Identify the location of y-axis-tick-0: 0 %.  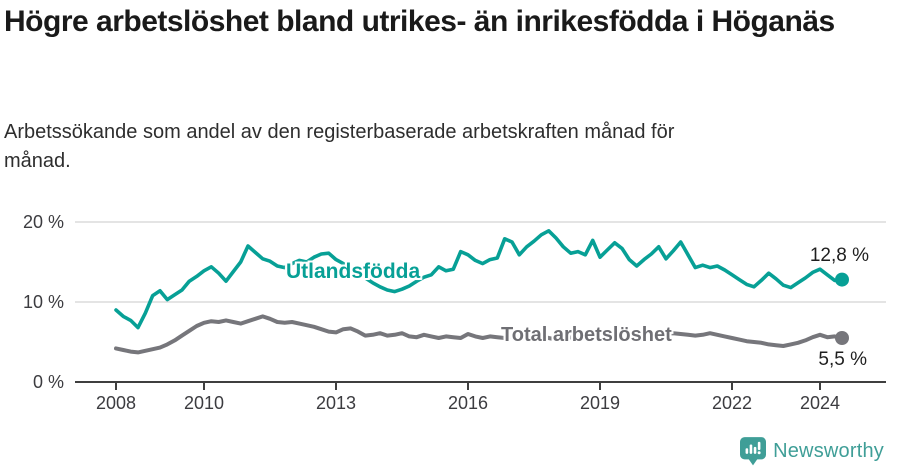
(48, 382).